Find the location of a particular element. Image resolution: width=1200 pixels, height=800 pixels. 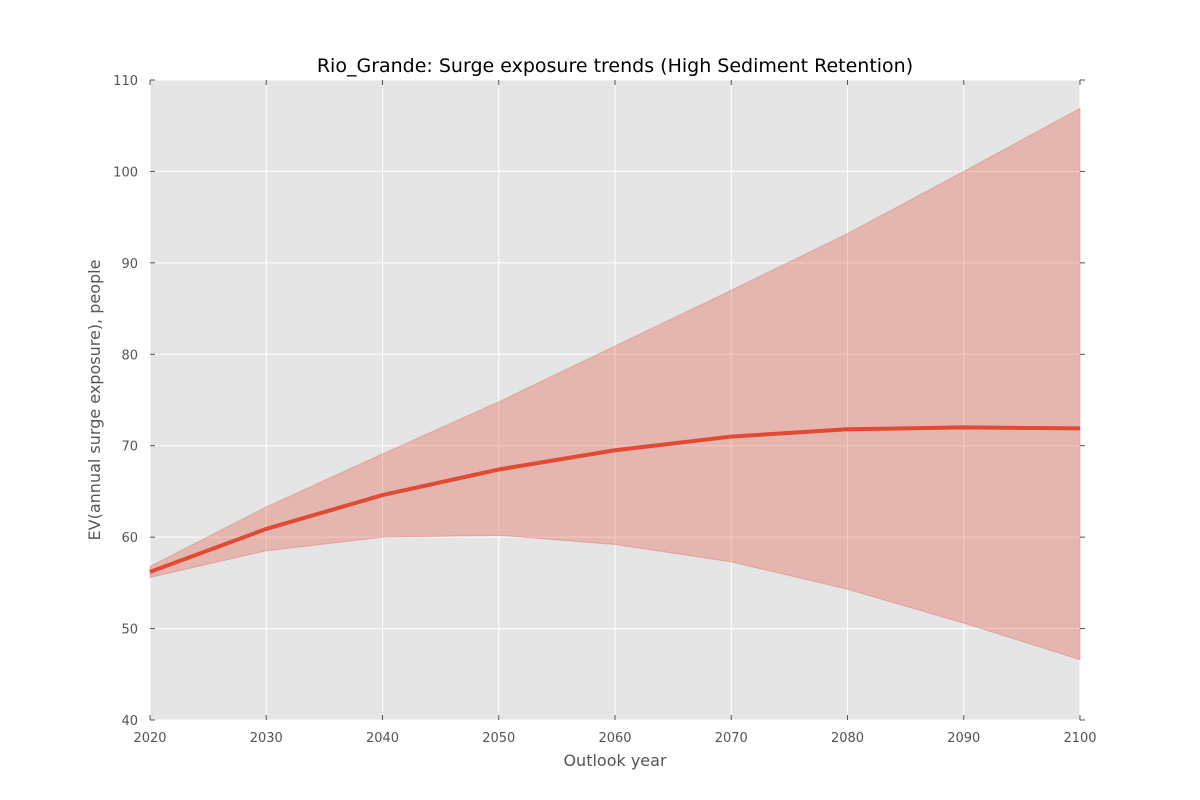

y-tick-label: 90 is located at coordinates (129, 264).